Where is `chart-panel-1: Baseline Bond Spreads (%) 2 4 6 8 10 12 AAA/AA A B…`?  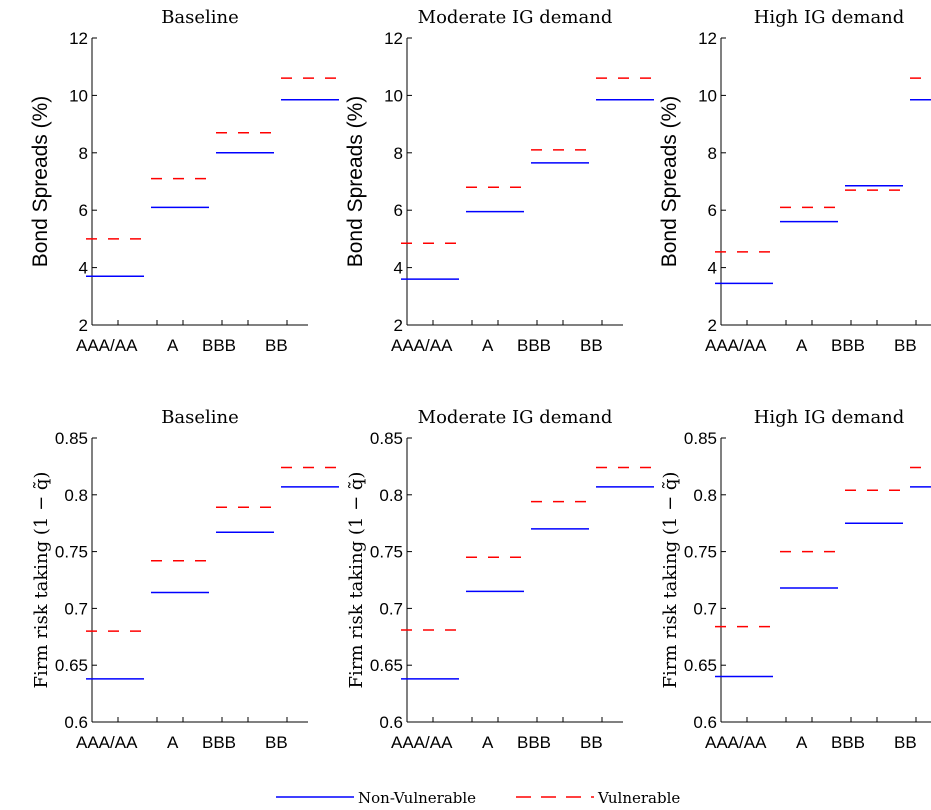 chart-panel-1: Baseline Bond Spreads (%) 2 4 6 8 10 12 AAA/AA A B… is located at coordinates (184, 181).